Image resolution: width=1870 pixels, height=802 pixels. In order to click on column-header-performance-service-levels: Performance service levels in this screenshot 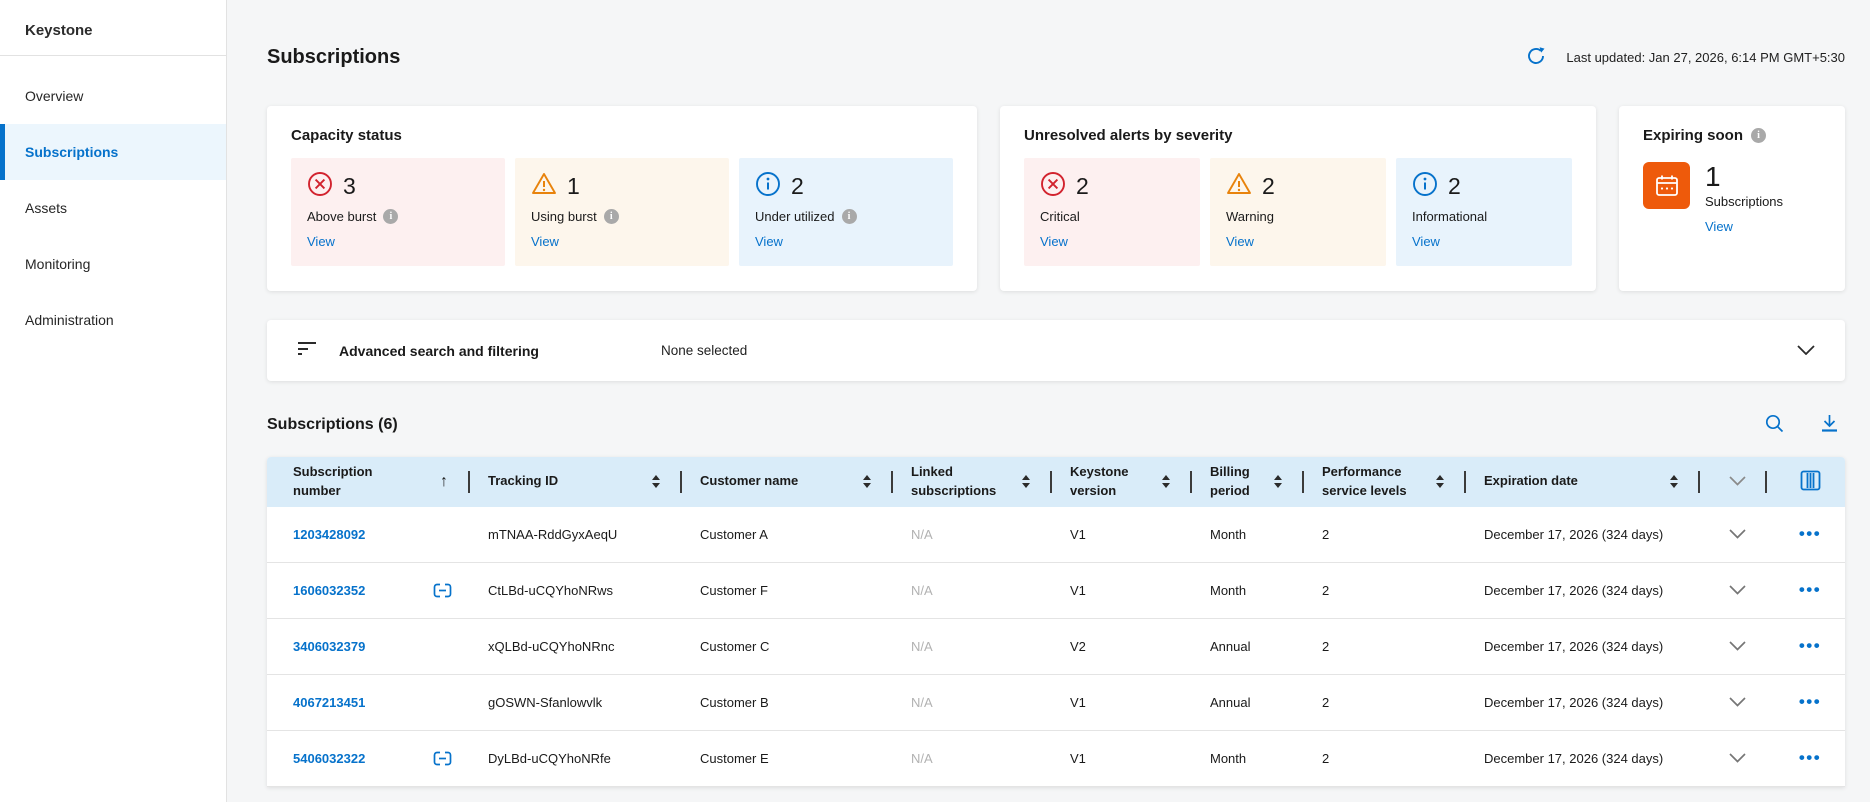, I will do `click(1385, 482)`.